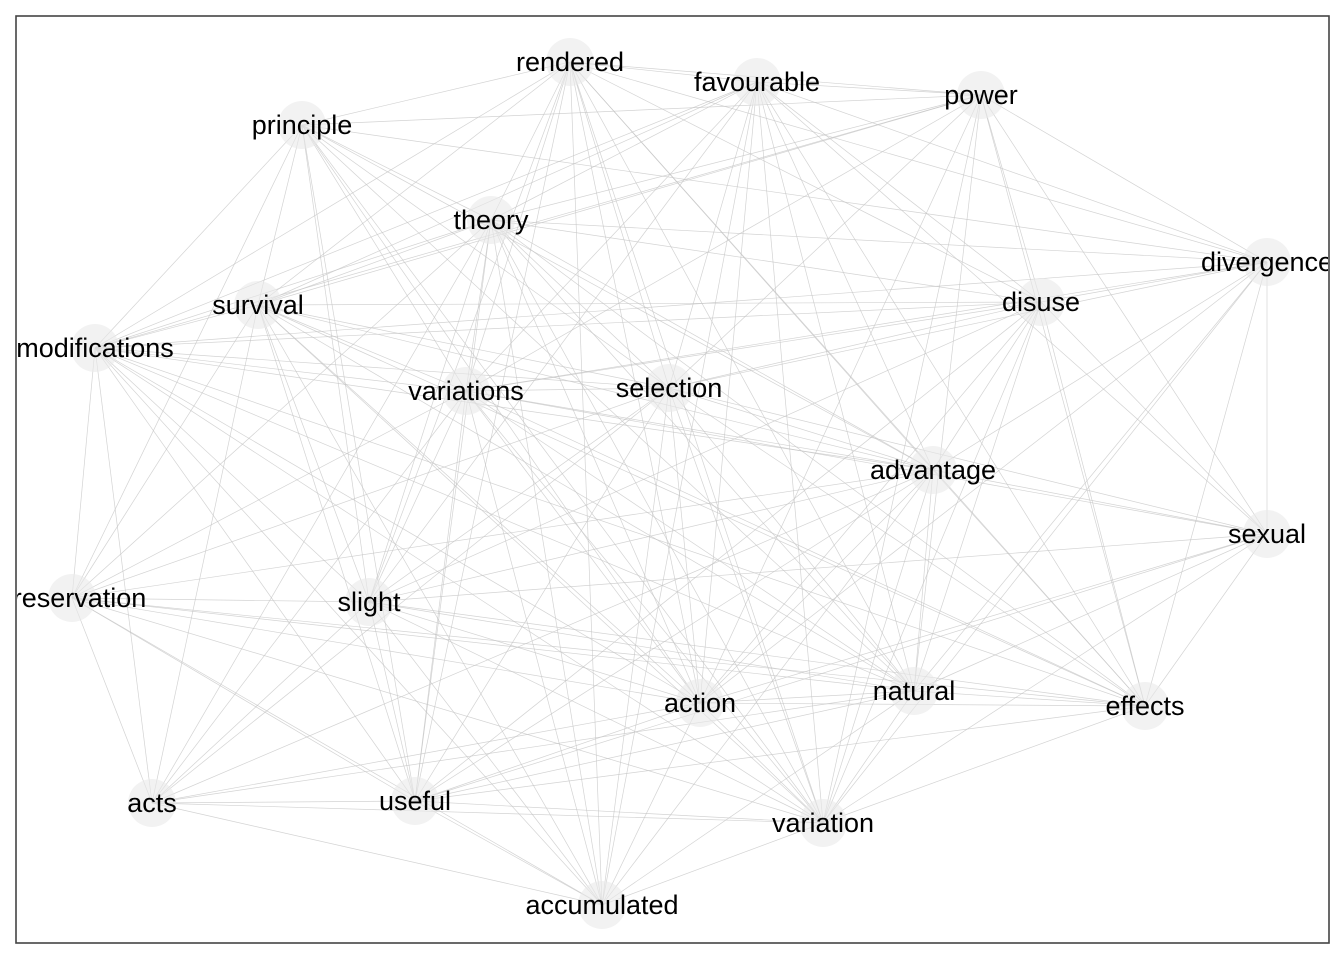 This screenshot has height=960, width=1344. I want to click on edge-power-divergence, so click(1124, 178).